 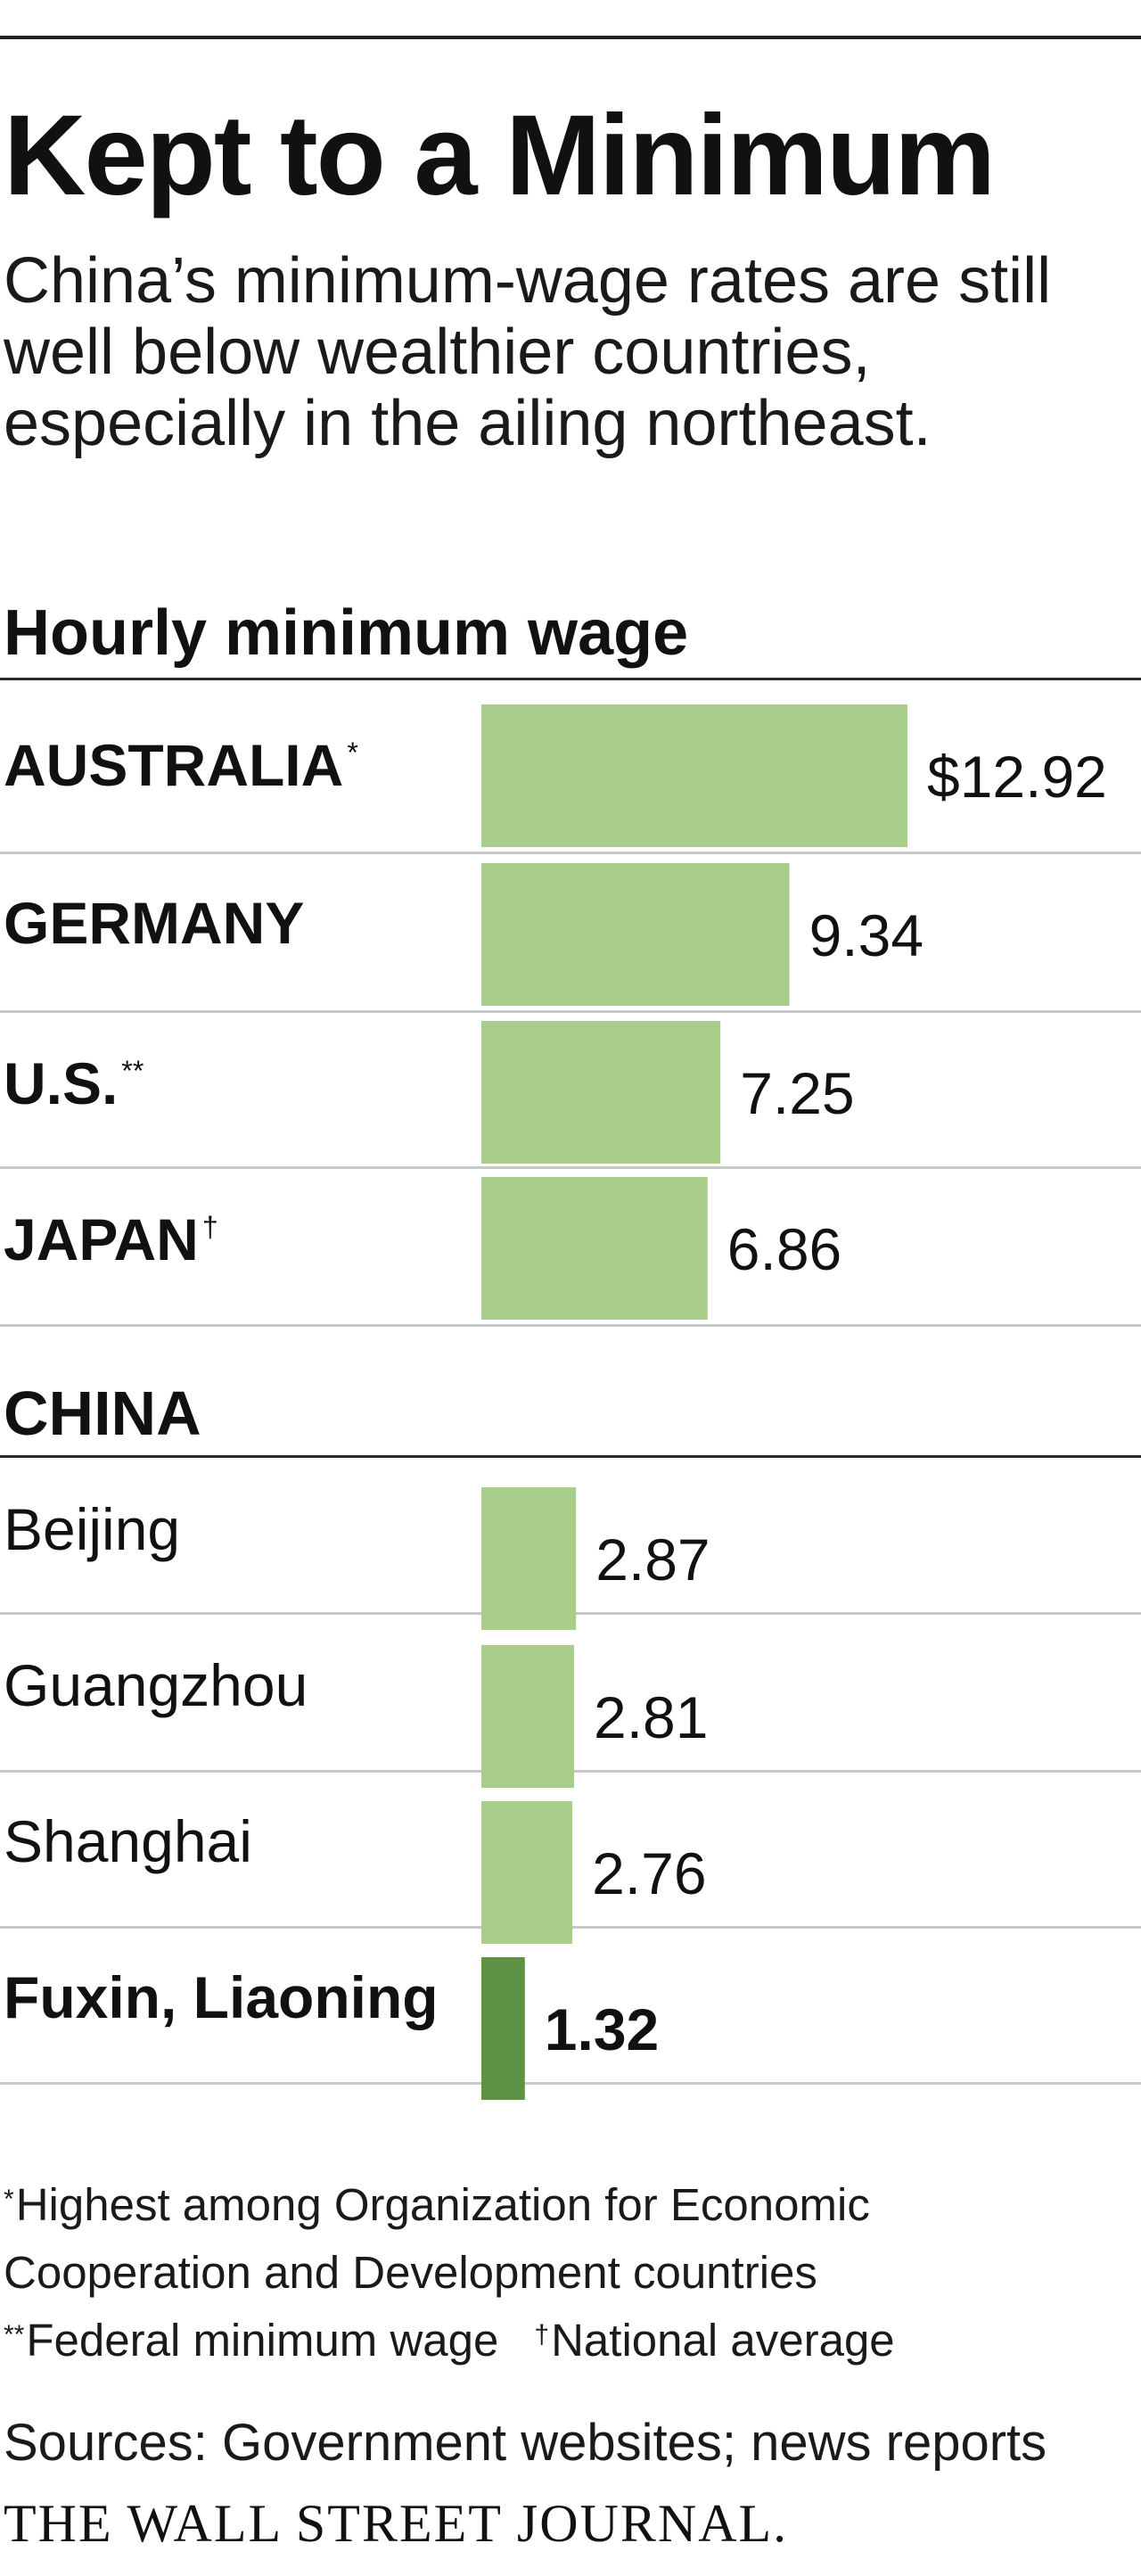 What do you see at coordinates (784, 1249) in the screenshot?
I see `value-label-japan: 6.86` at bounding box center [784, 1249].